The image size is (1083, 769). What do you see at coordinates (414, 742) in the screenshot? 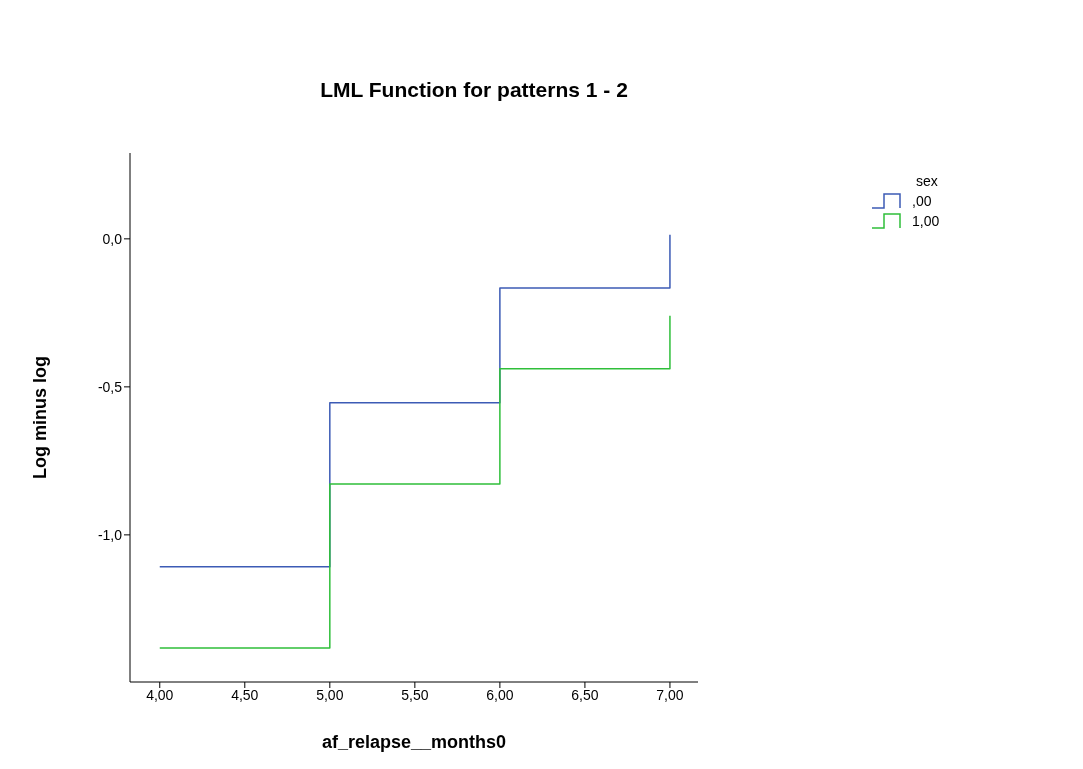
I see `x-axis-title: af_relapse__months0` at bounding box center [414, 742].